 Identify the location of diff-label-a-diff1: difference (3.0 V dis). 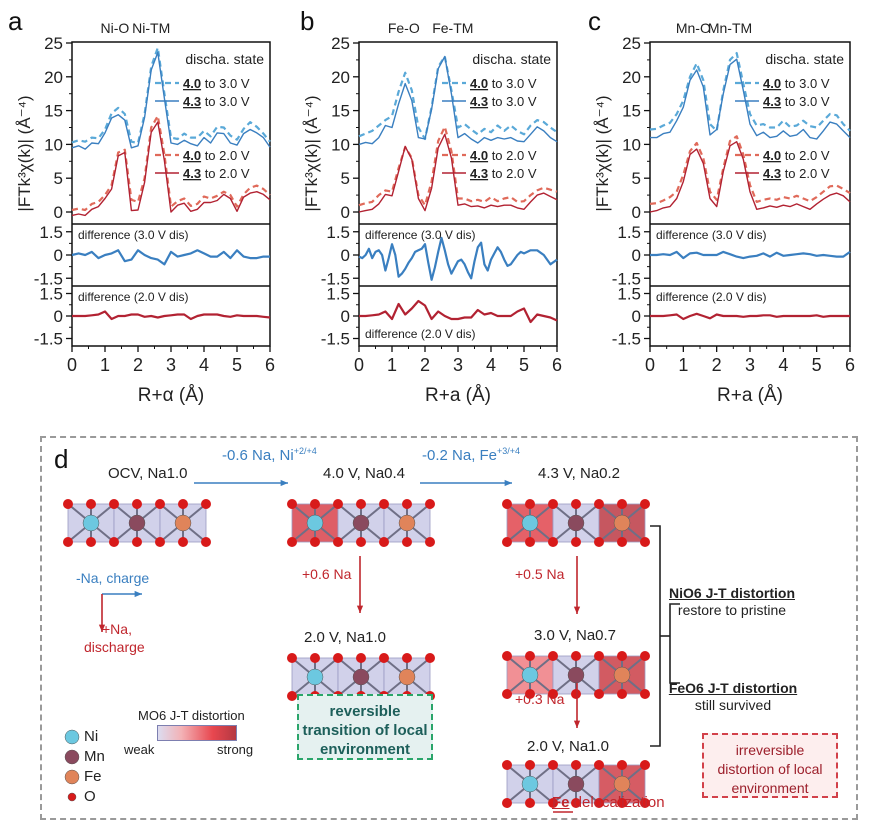
(133, 235).